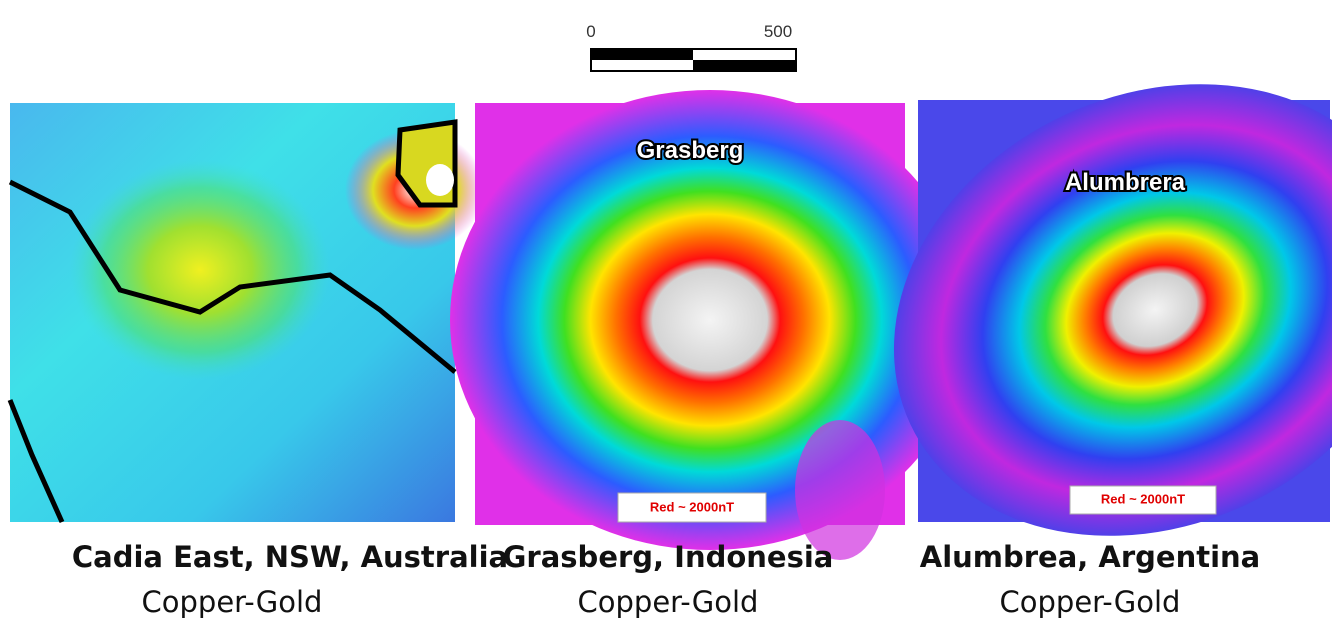 The width and height of the screenshot is (1332, 618). I want to click on scale-end: 500, so click(778, 31).